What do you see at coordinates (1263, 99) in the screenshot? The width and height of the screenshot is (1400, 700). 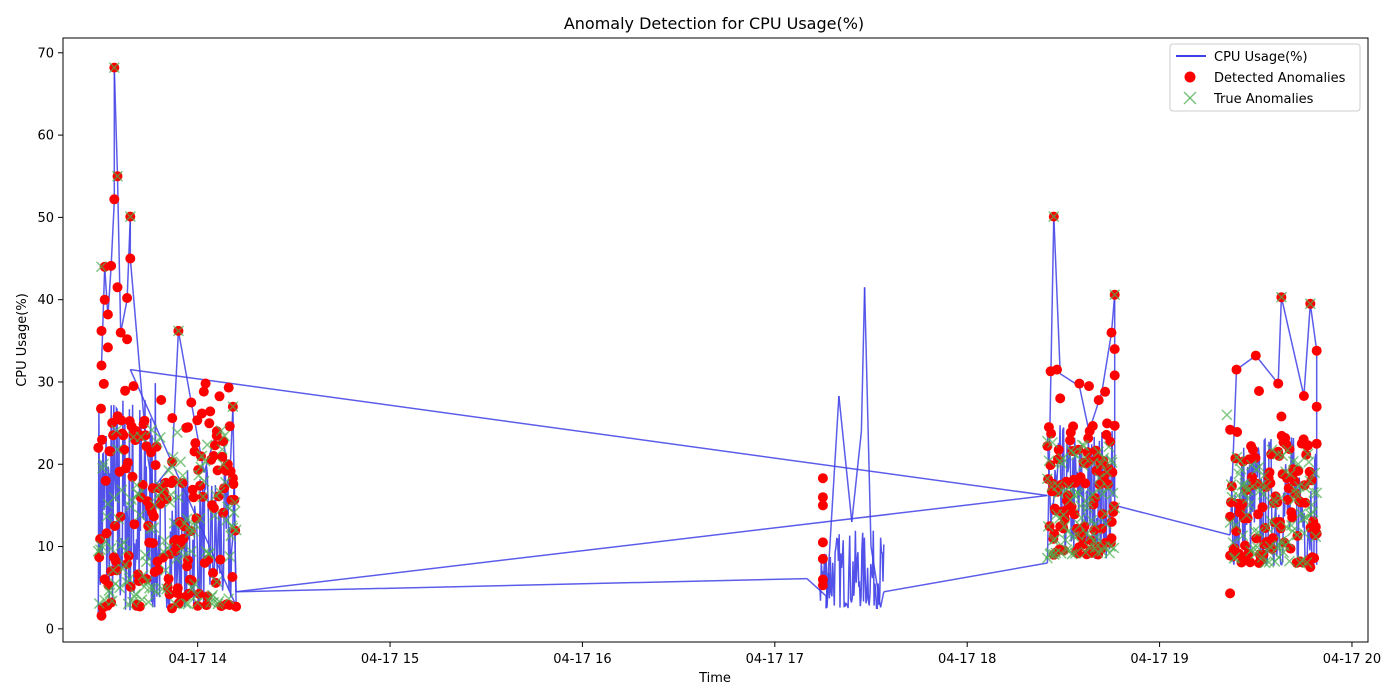 I see `legend-label-true-anomalies: True Anomalies` at bounding box center [1263, 99].